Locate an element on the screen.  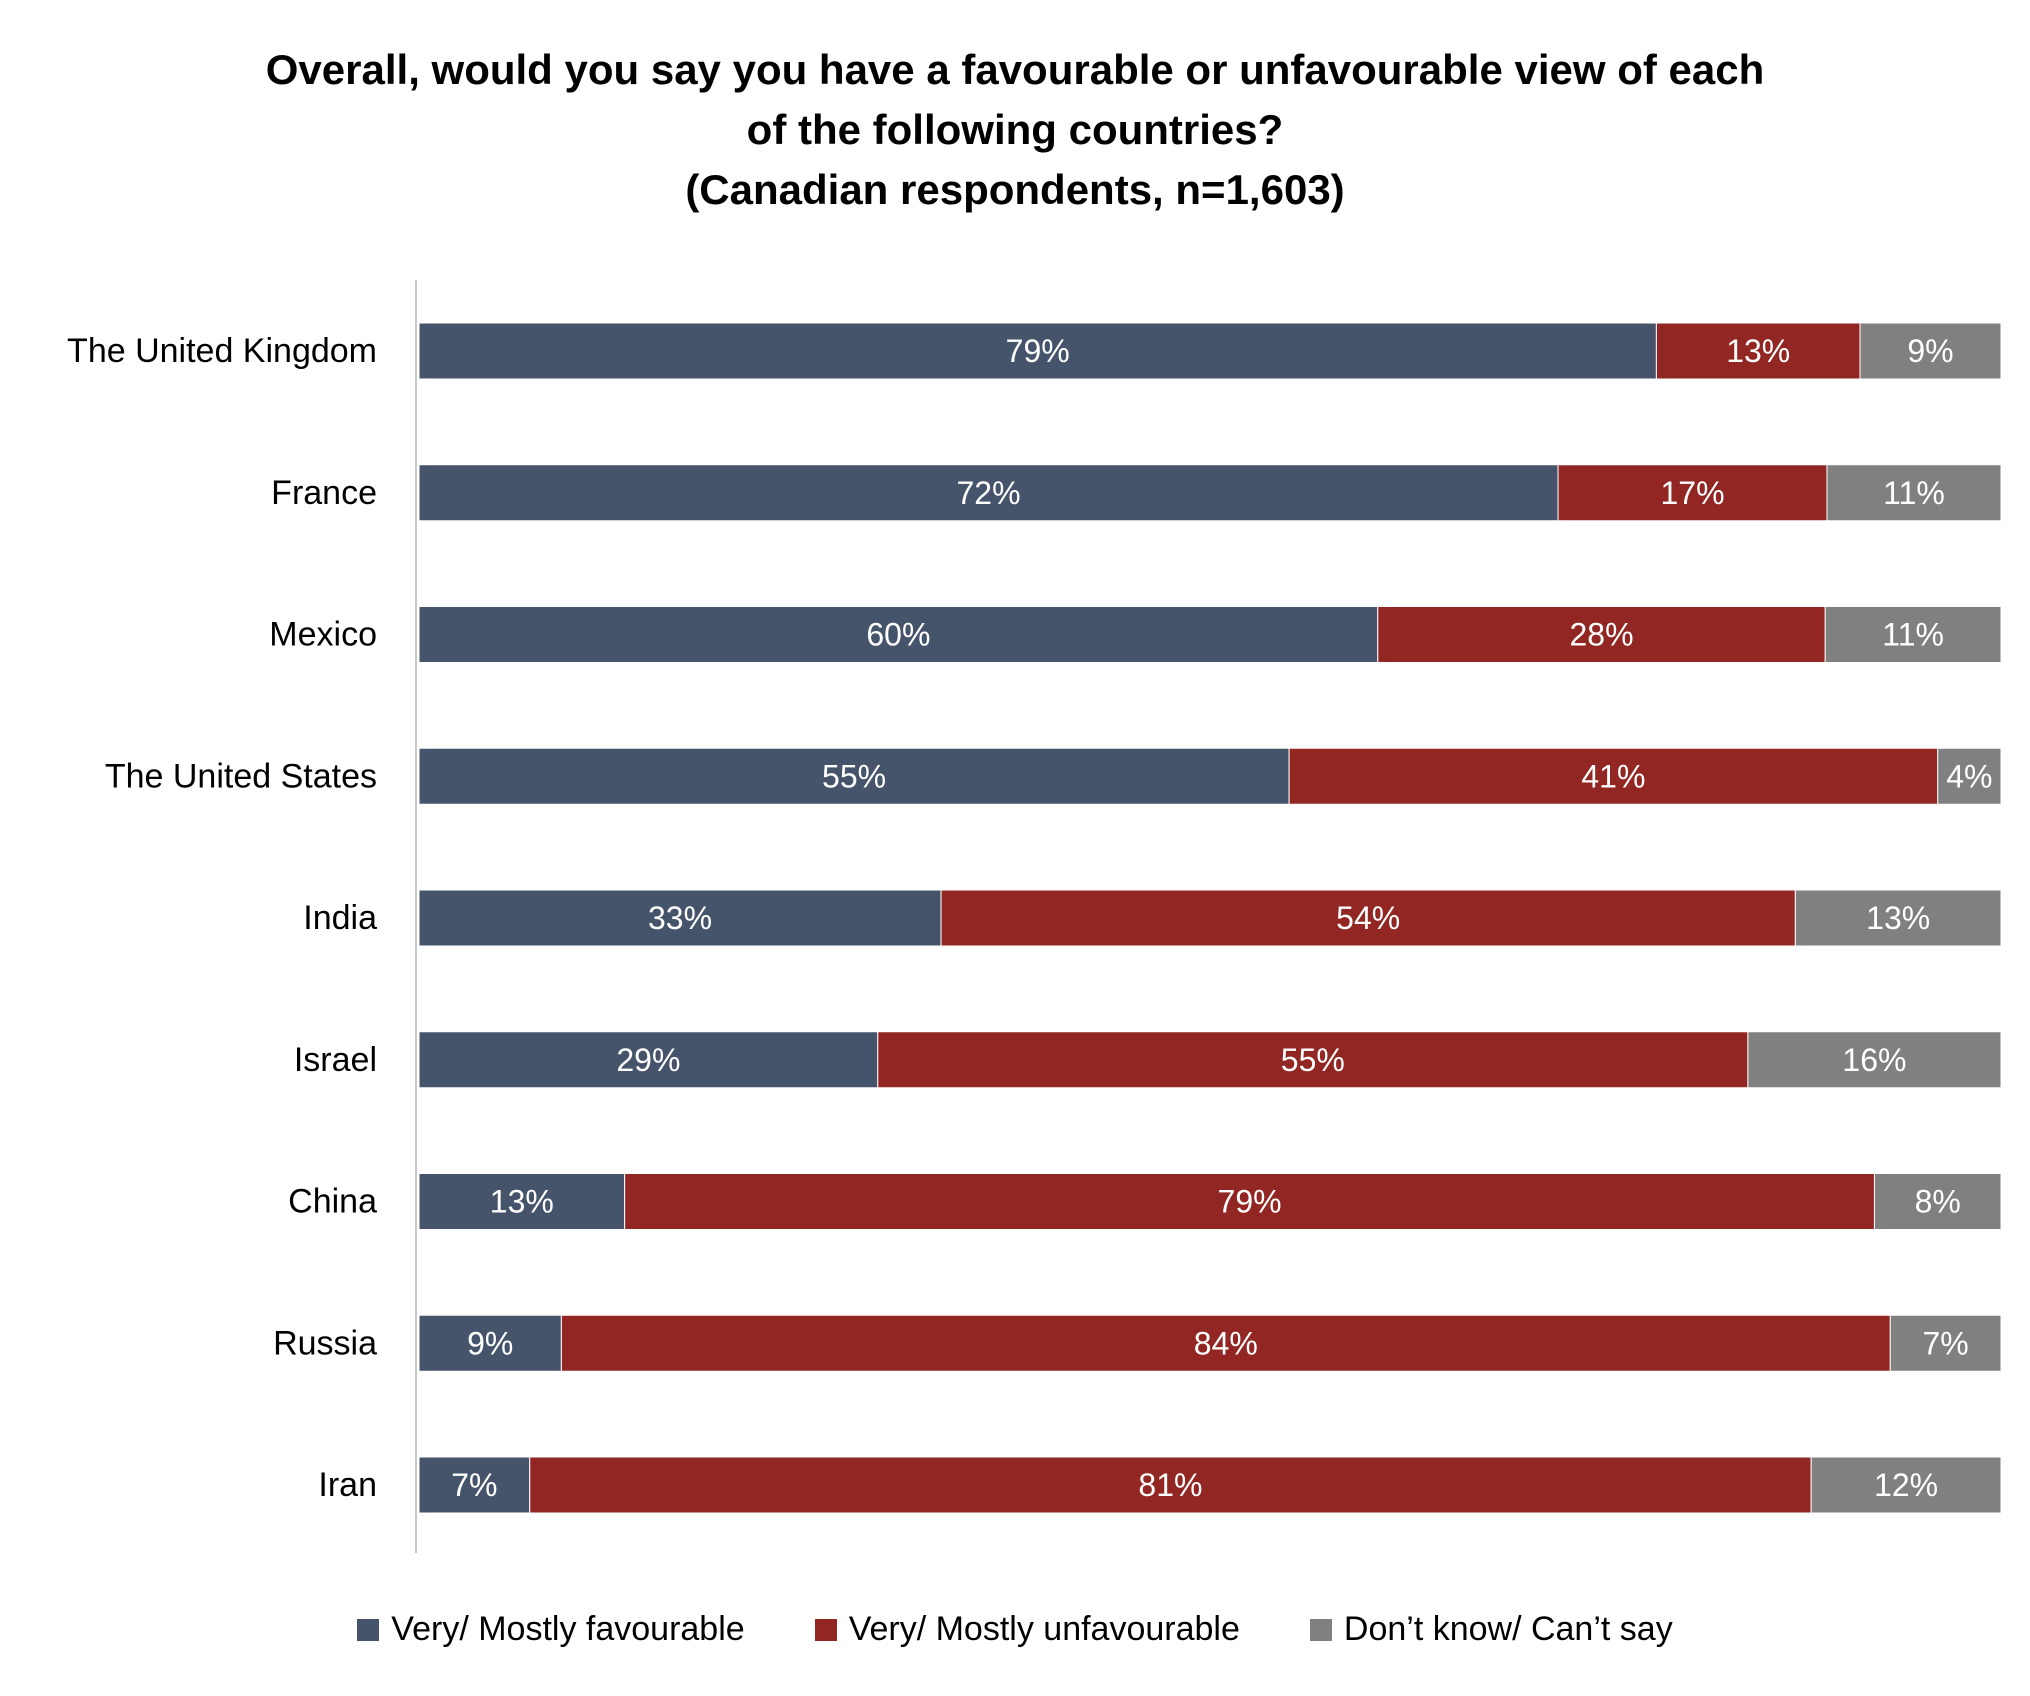
category-label: India is located at coordinates (340, 918).